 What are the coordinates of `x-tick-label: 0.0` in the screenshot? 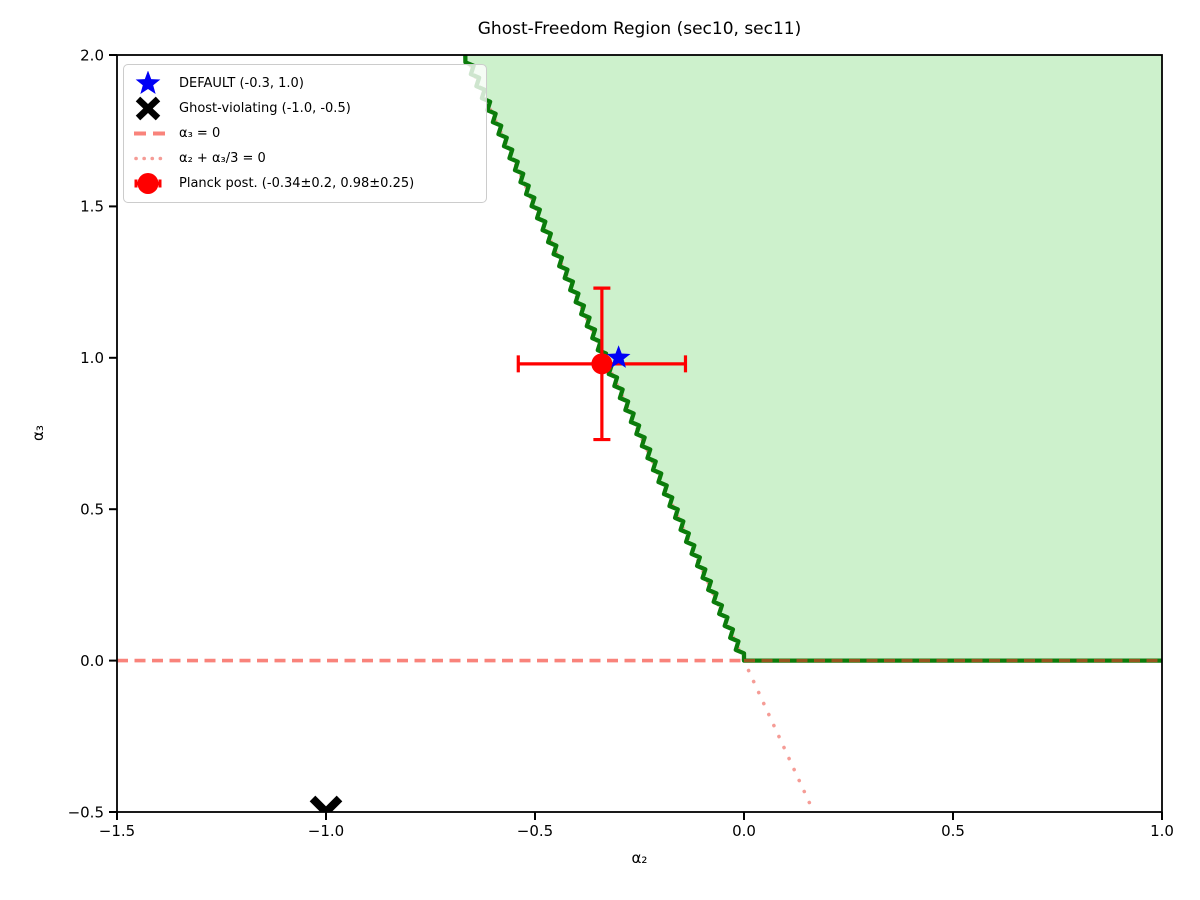 It's located at (744, 831).